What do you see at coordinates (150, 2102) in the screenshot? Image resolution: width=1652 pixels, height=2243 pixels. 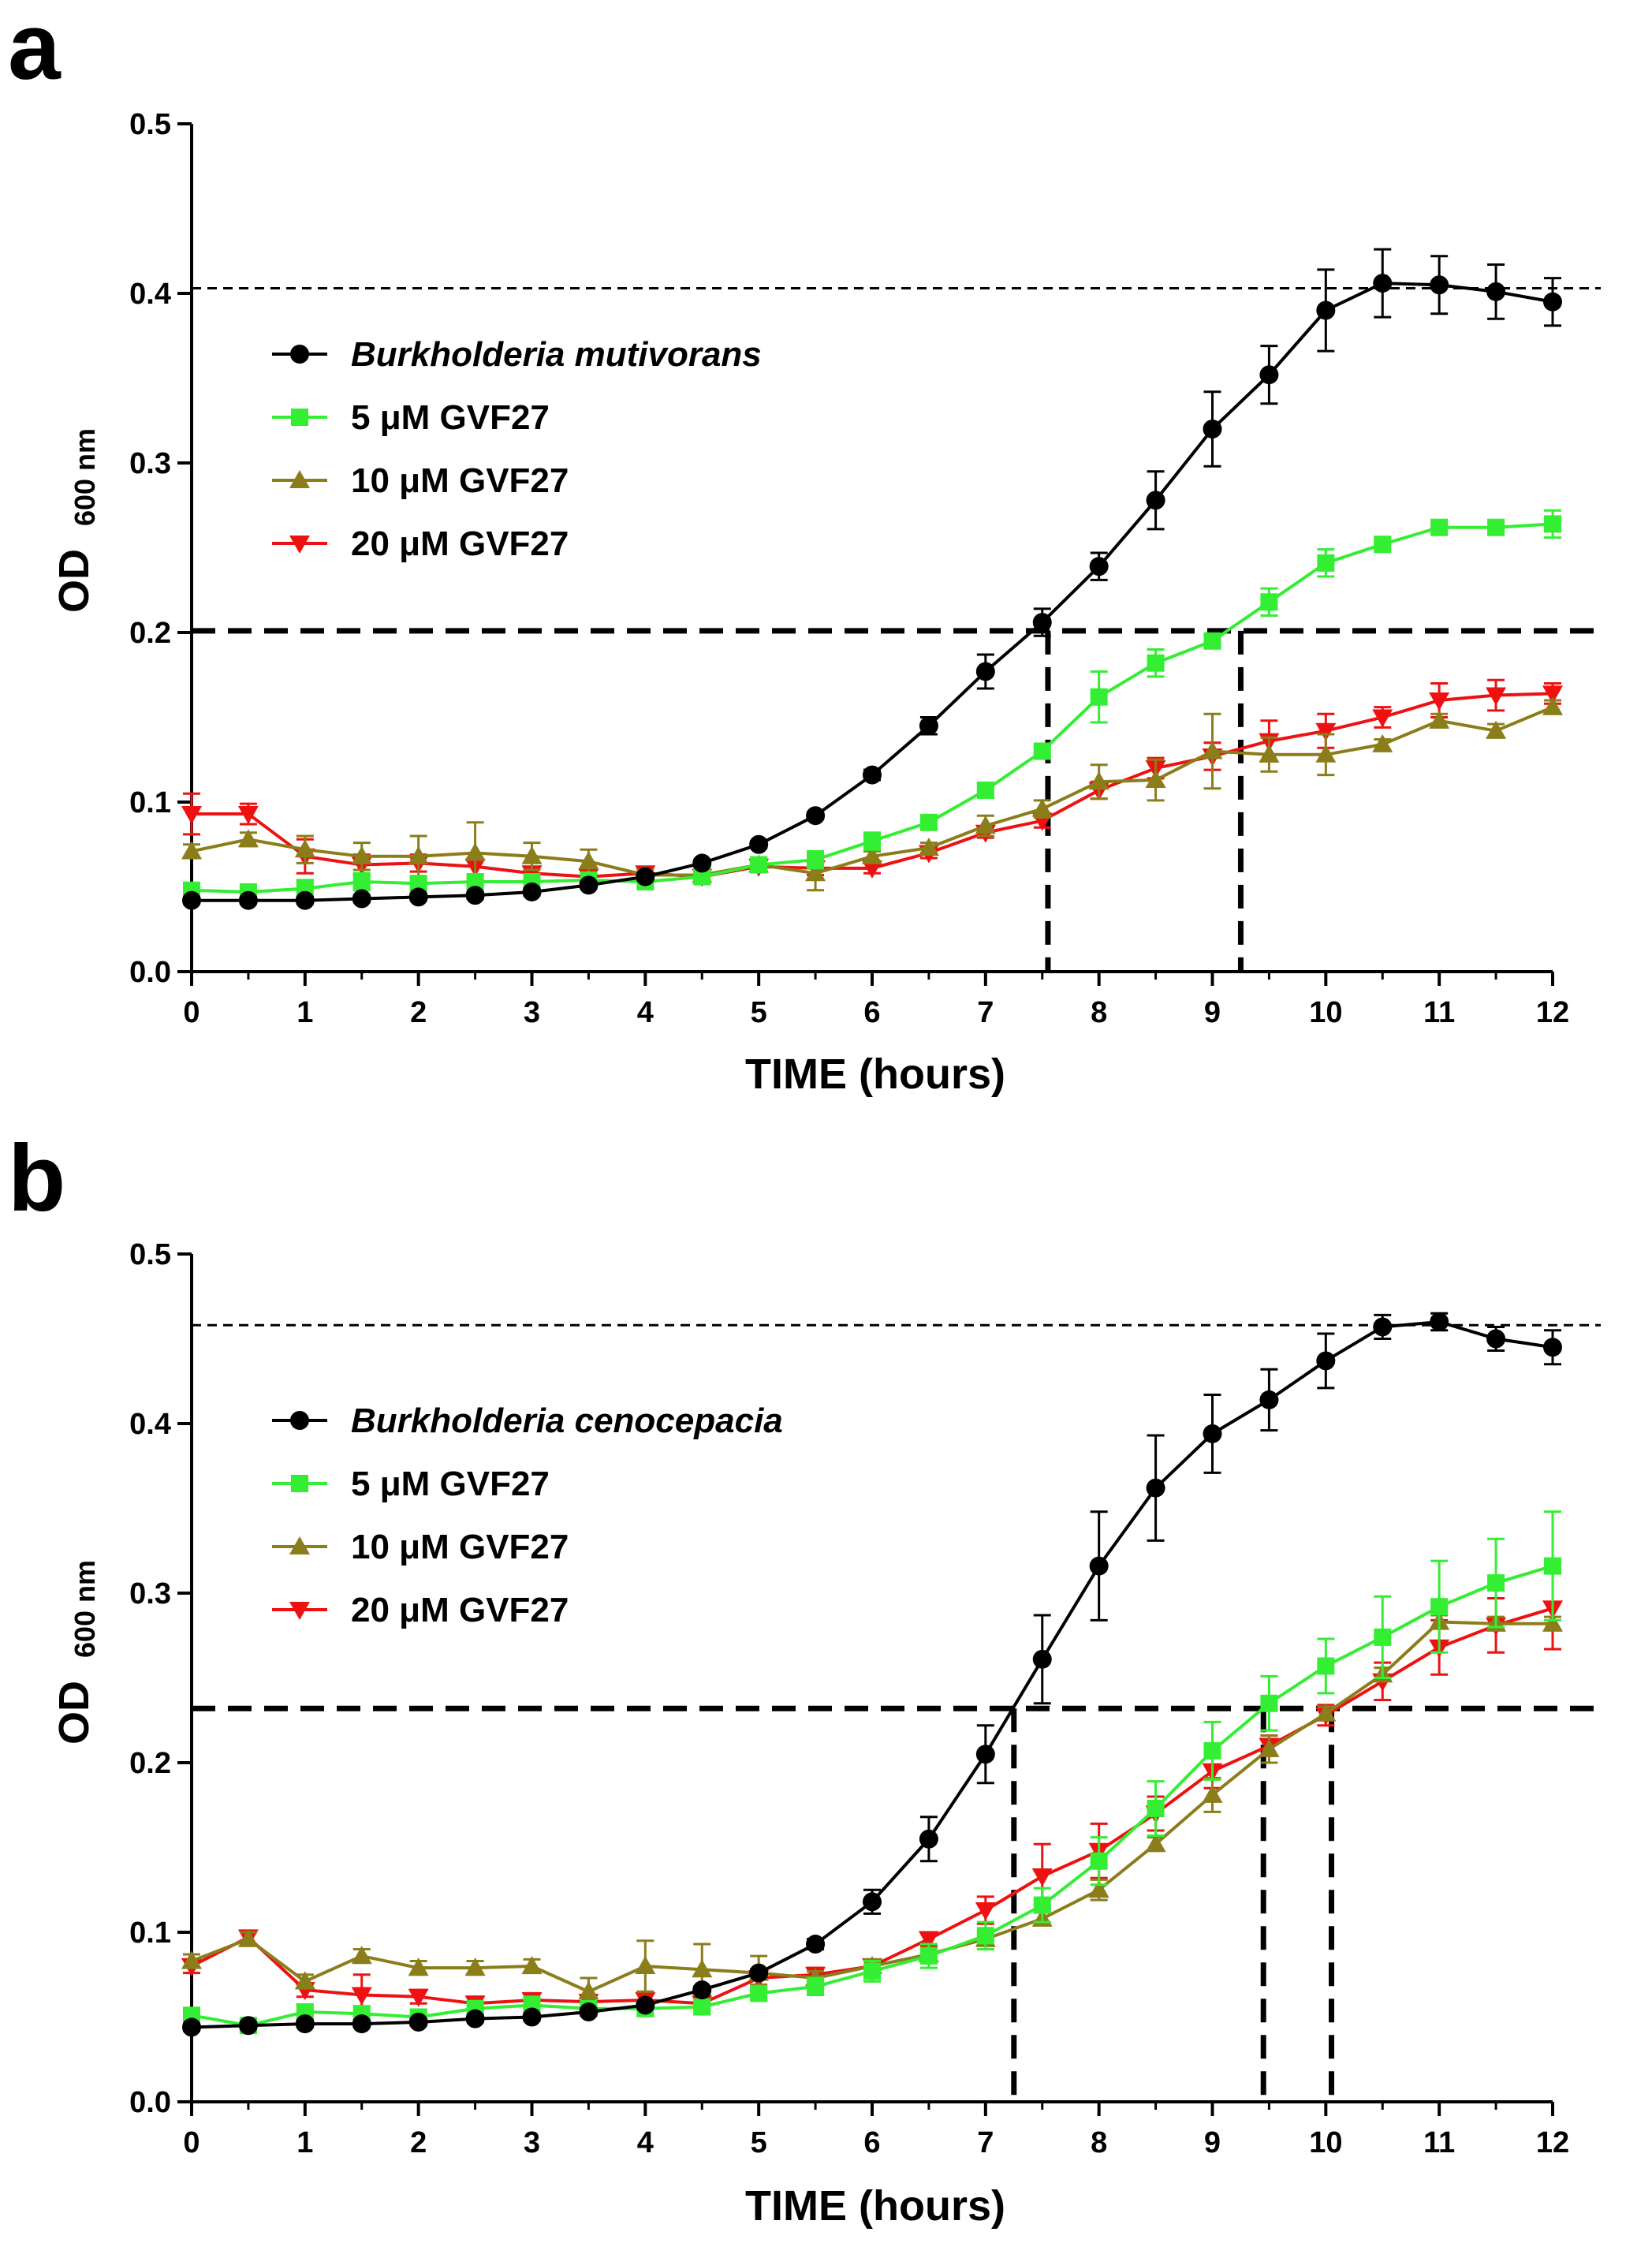 I see `y-tick-label: 0.0` at bounding box center [150, 2102].